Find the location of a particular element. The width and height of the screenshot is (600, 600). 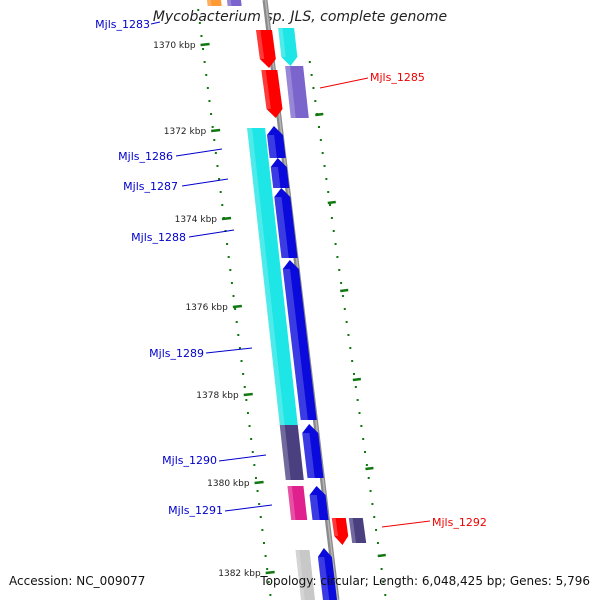

gene-bottom-blue-feature-shade is located at coordinates (323, 578).